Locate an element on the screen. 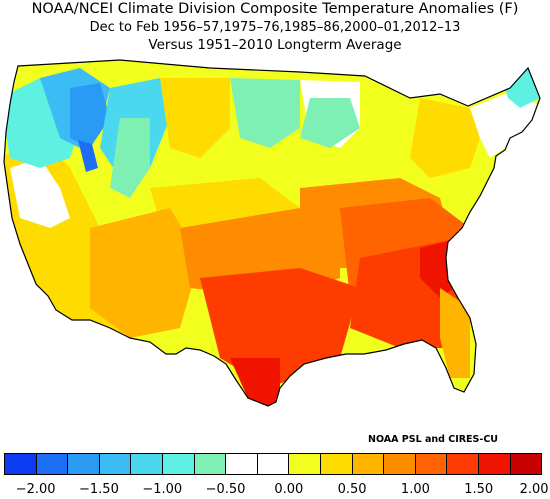 This screenshot has height=499, width=550. colorbar-tick-label: 2.00 is located at coordinates (534, 489).